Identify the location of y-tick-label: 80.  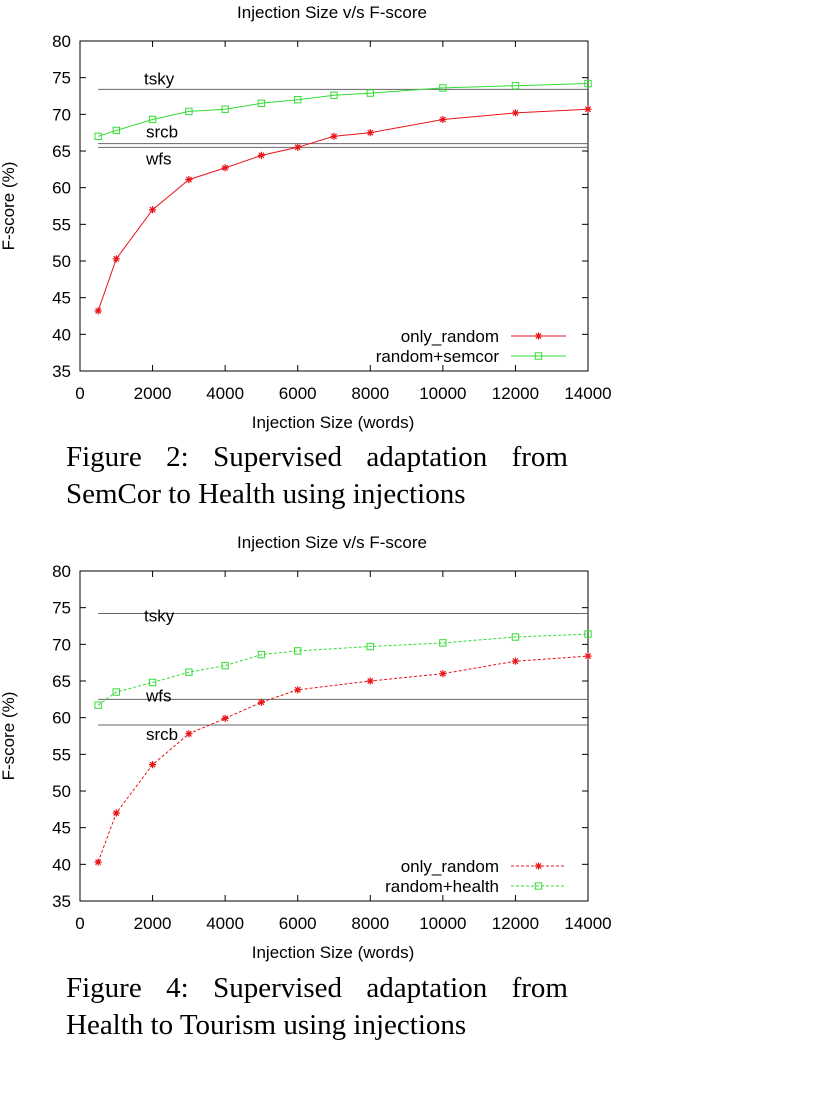
(61, 41).